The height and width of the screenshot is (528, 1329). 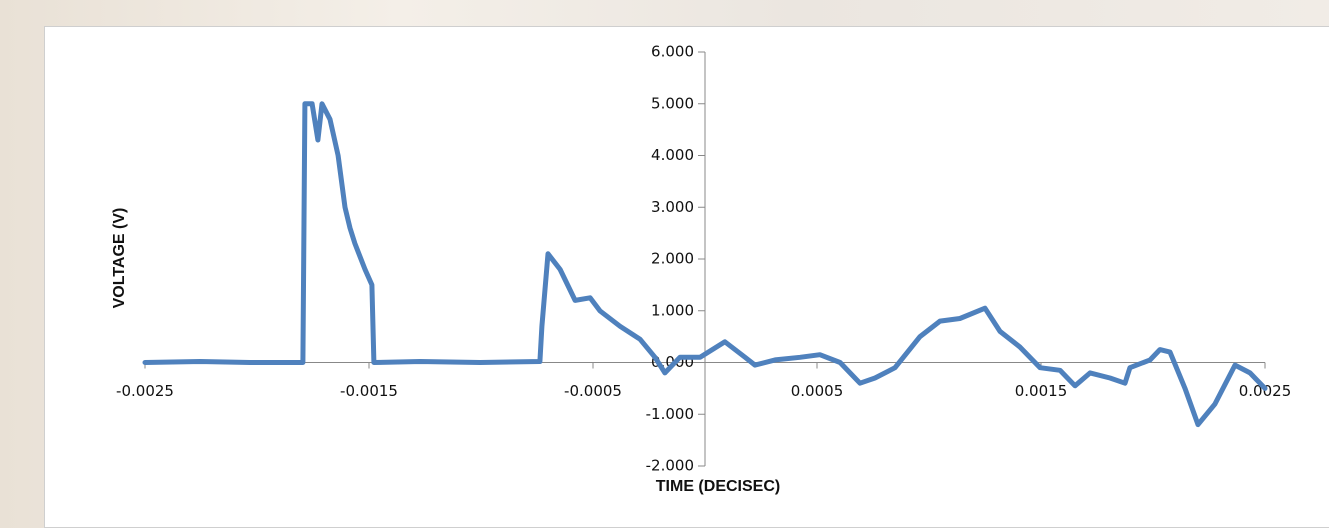 I want to click on y-axis-title: VOLTAGE (V), so click(x=119, y=258).